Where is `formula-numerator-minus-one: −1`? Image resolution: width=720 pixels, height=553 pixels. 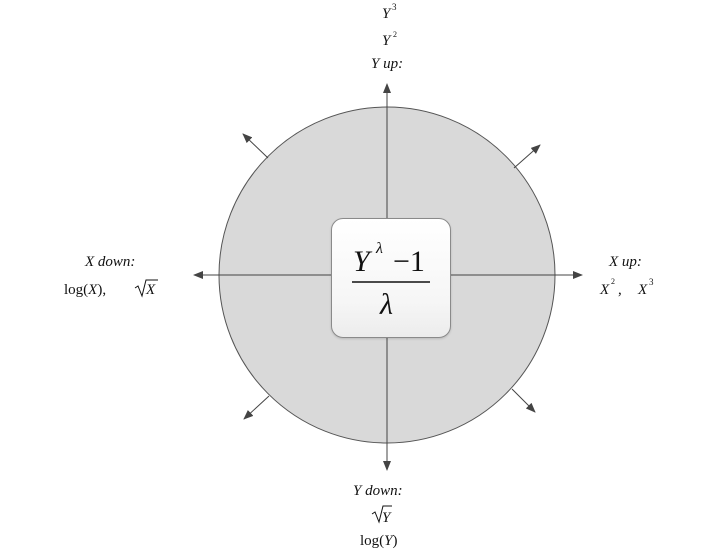 formula-numerator-minus-one: −1 is located at coordinates (409, 261).